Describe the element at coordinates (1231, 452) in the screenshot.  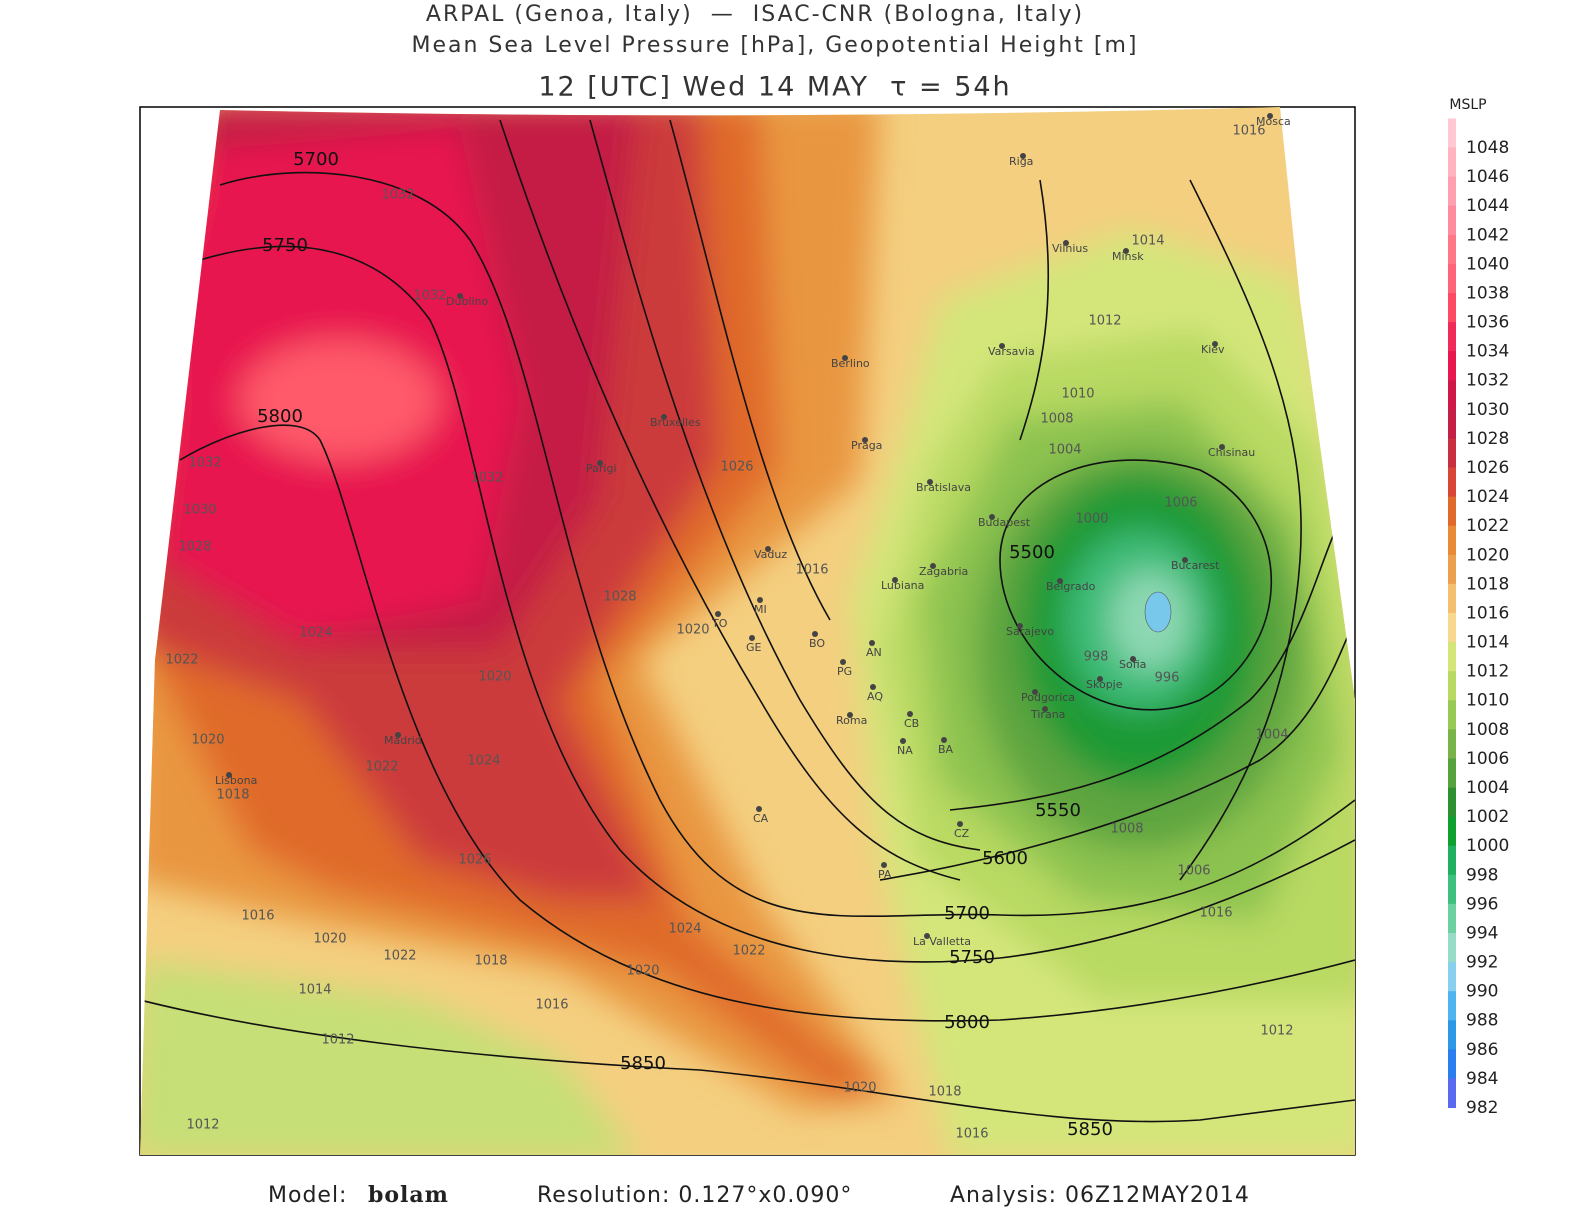
I see `city-label: Chisinau` at that location.